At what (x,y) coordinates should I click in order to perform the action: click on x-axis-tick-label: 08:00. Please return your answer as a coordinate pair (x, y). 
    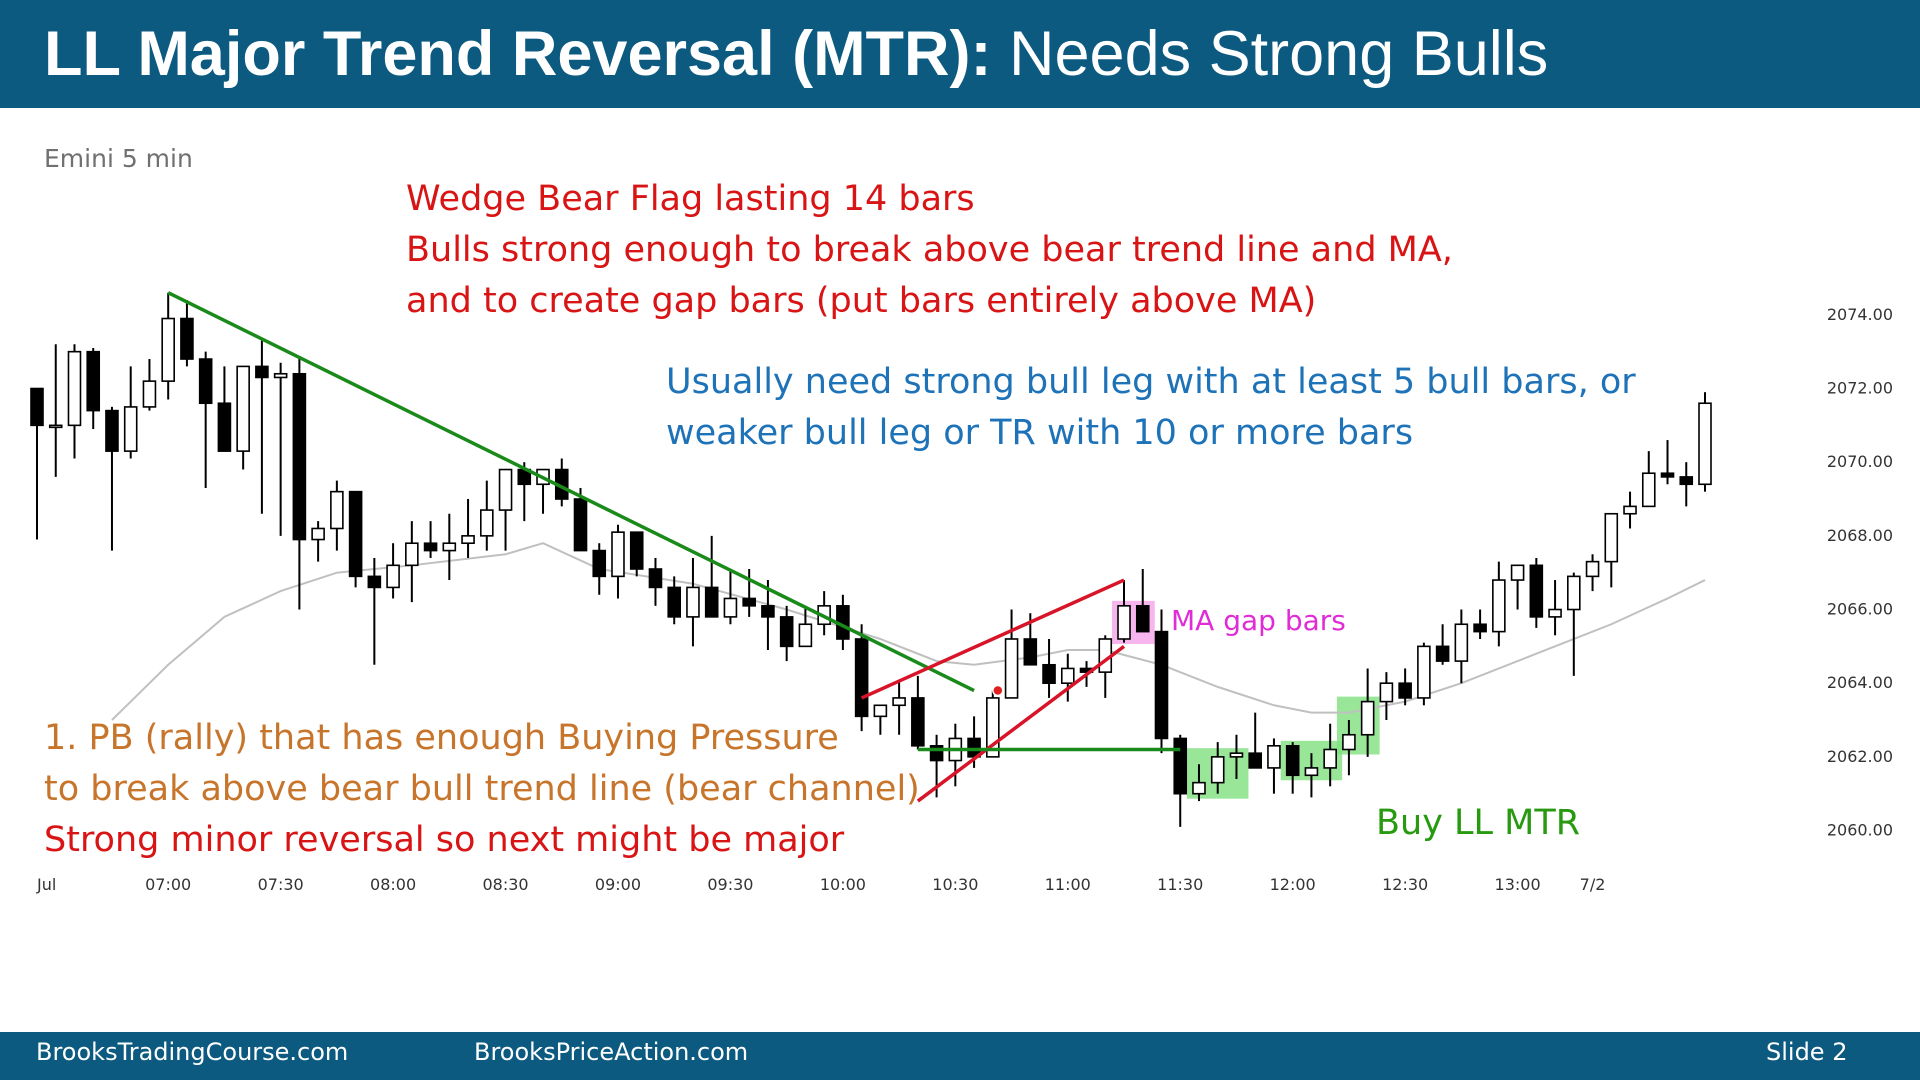
    Looking at the image, I should click on (393, 884).